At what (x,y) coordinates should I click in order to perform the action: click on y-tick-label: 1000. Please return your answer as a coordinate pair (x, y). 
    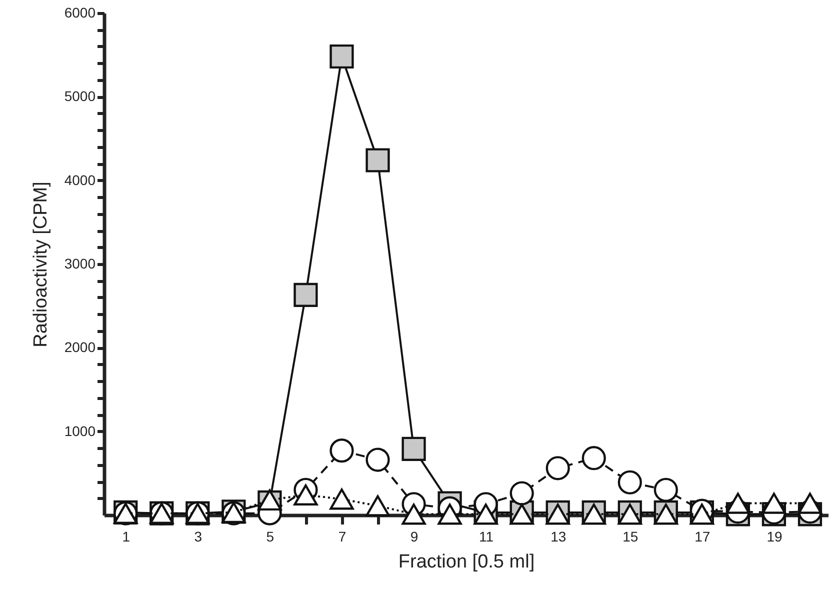
    Looking at the image, I should click on (80, 430).